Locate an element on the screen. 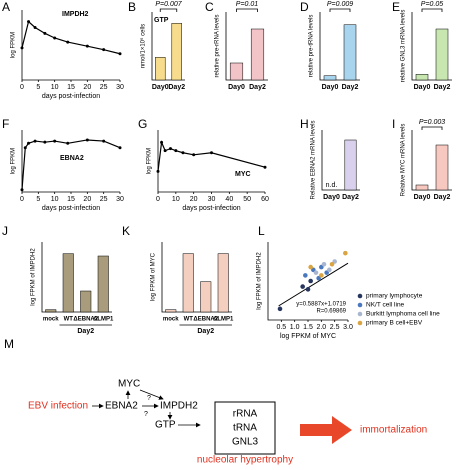  panel-letter: M is located at coordinates (9, 344).